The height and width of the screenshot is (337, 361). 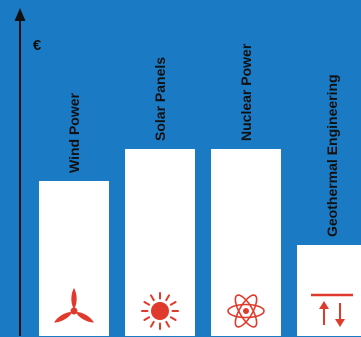 I want to click on category-label-wind-power: Wind Power, so click(x=74, y=132).